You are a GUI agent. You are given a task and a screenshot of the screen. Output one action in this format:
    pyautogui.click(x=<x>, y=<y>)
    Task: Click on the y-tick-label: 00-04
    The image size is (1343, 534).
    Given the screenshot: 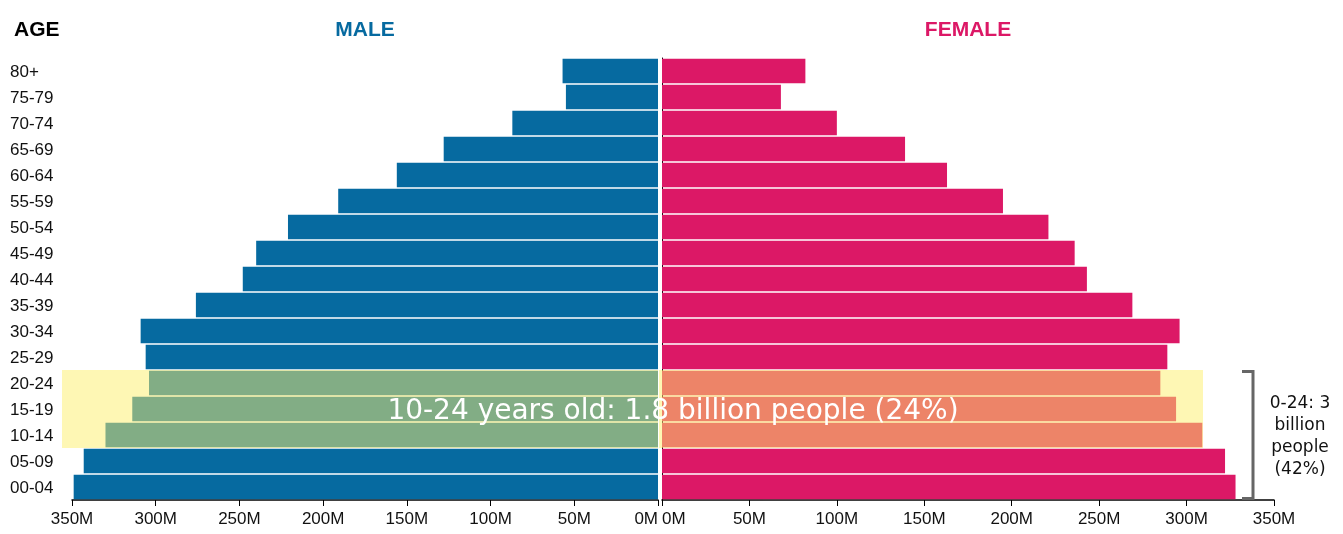 What is the action you would take?
    pyautogui.click(x=32, y=487)
    